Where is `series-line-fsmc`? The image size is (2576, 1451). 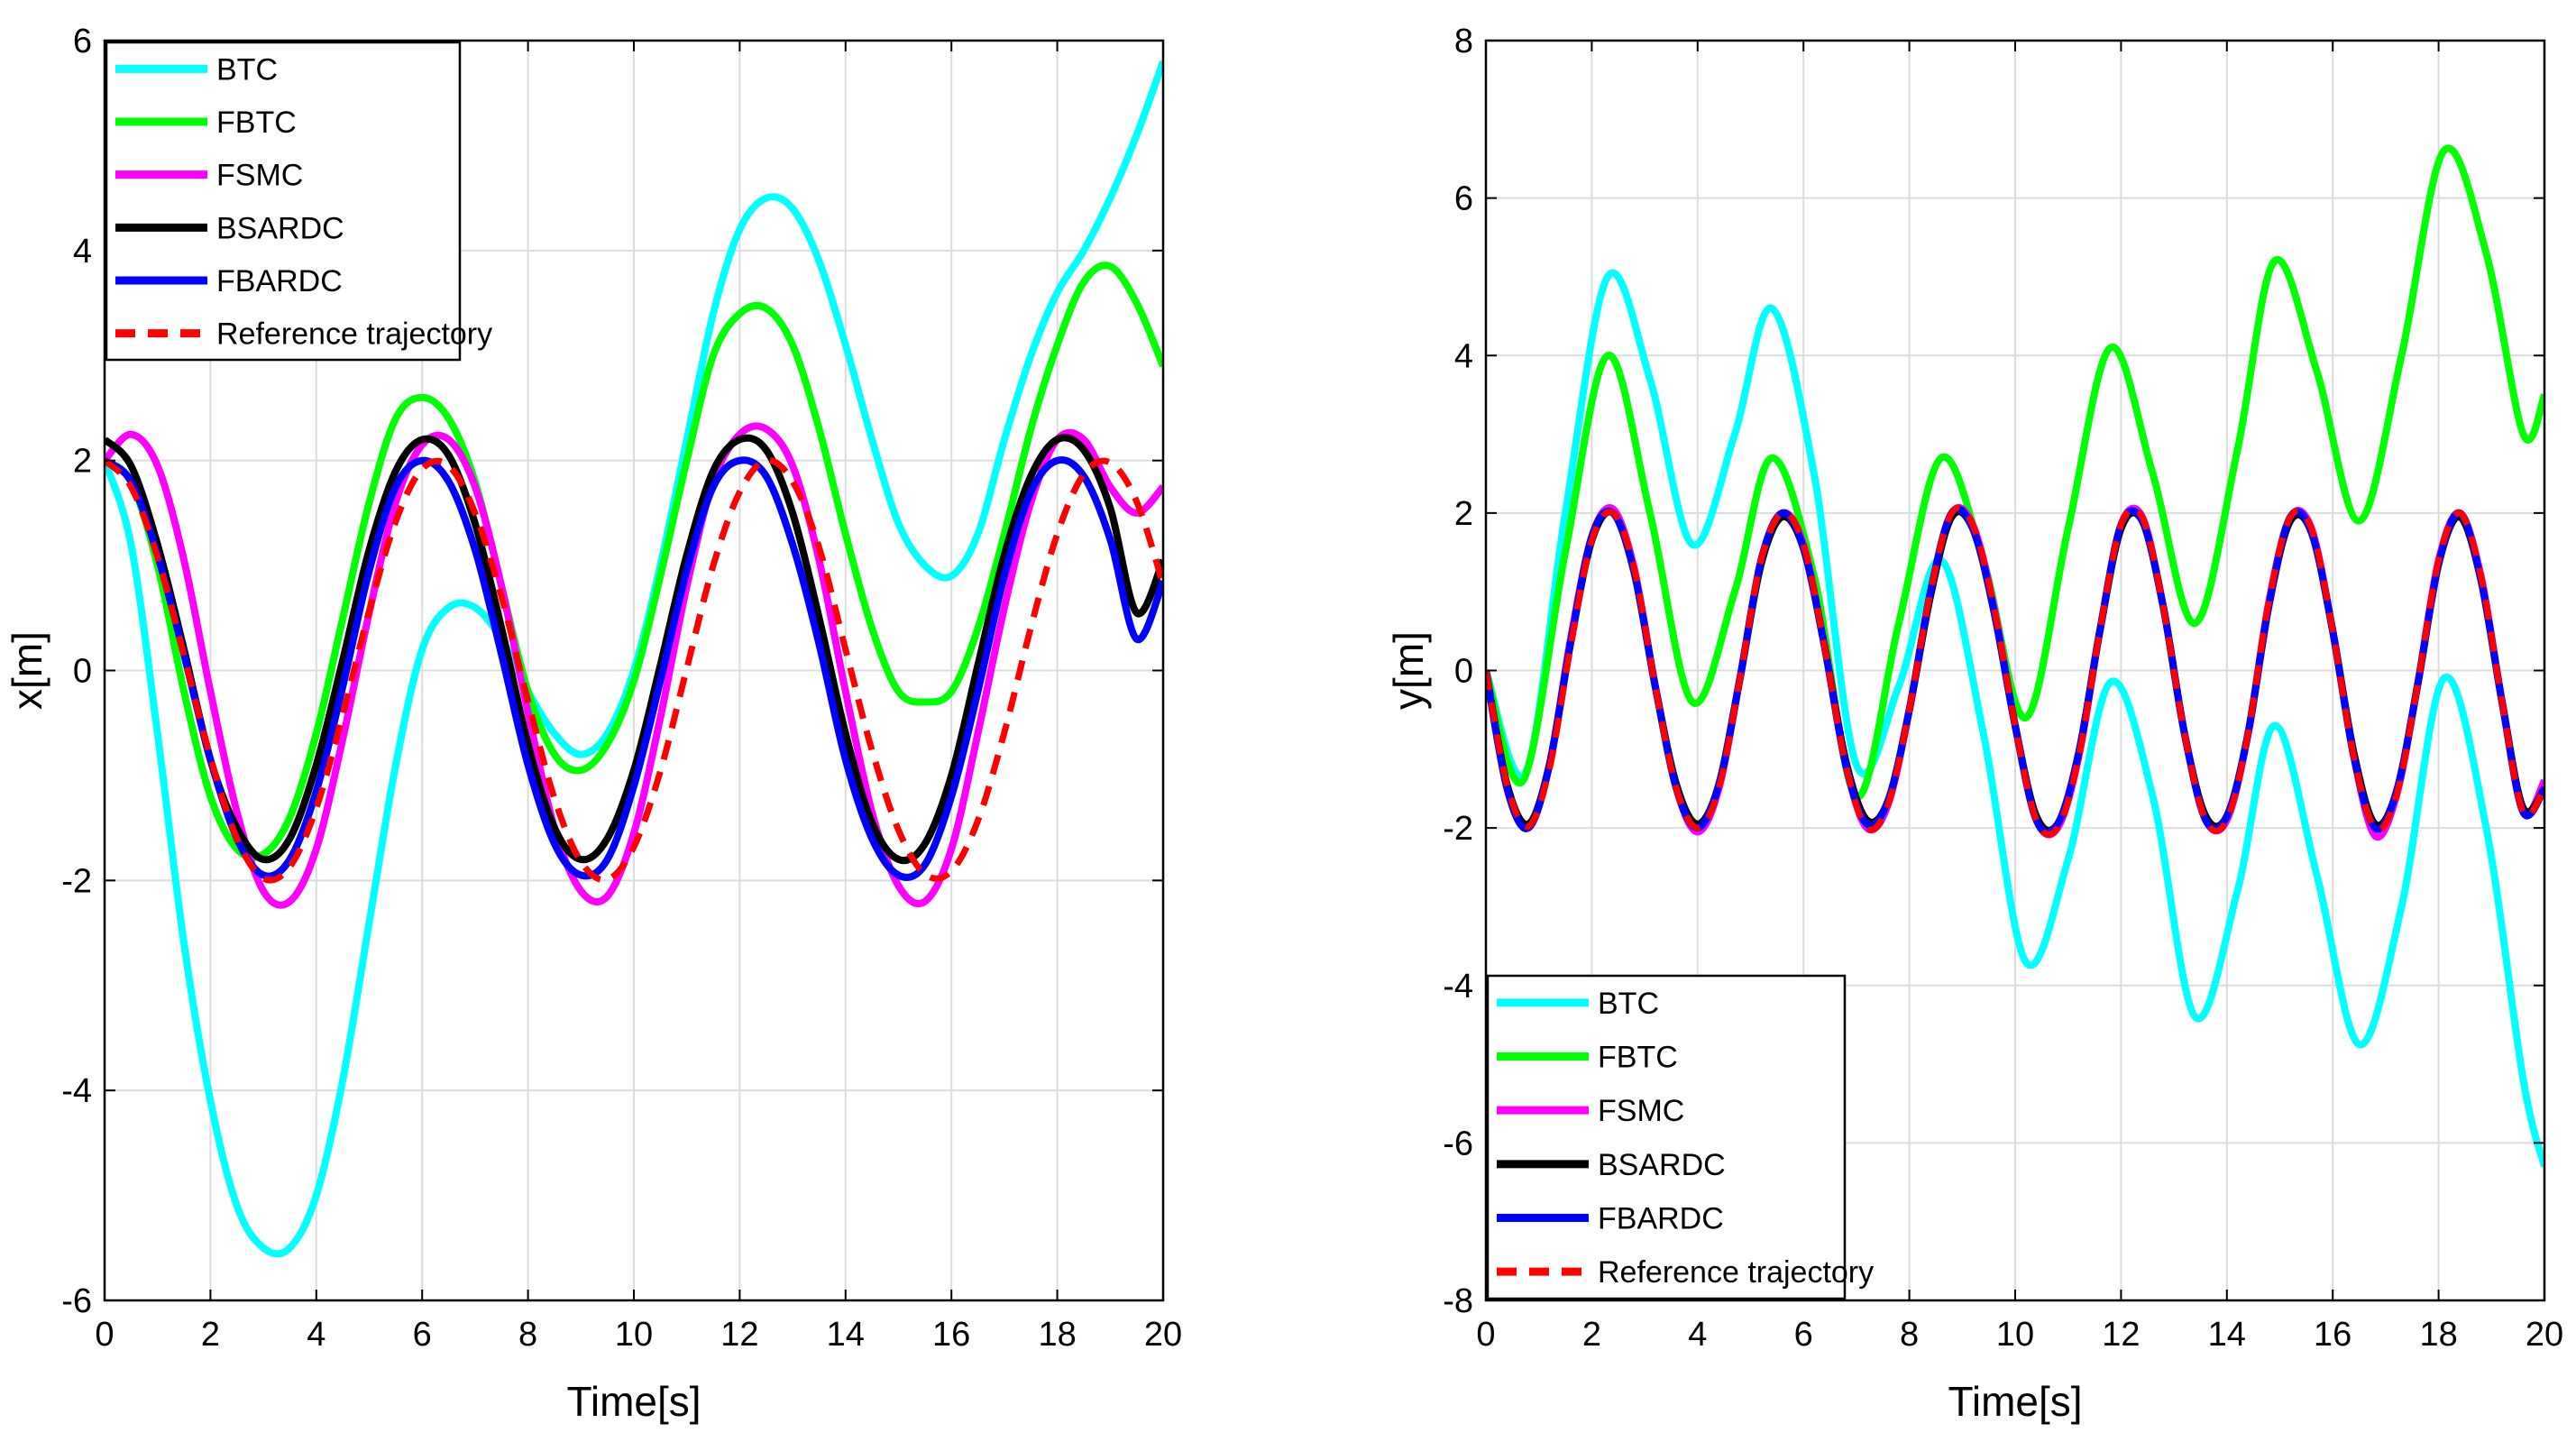 series-line-fsmc is located at coordinates (634, 665).